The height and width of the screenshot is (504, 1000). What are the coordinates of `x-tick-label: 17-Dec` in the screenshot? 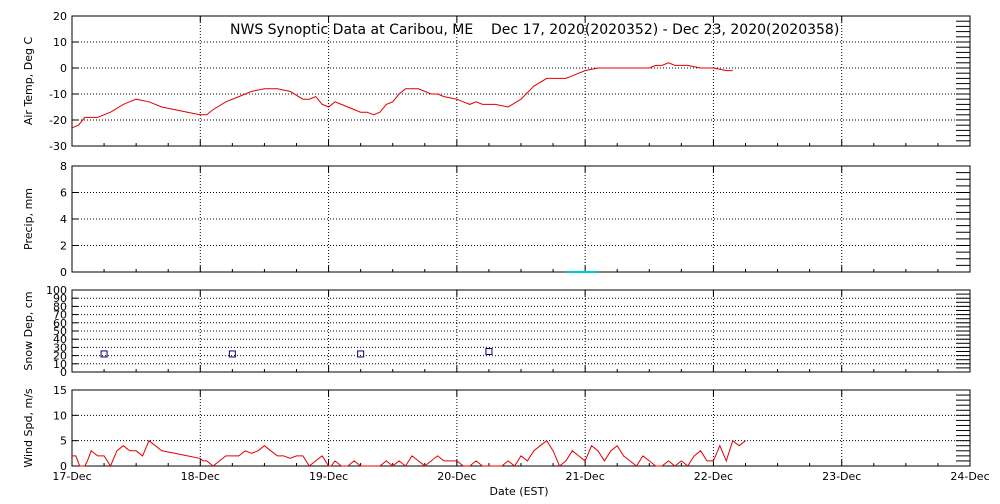 It's located at (71, 476).